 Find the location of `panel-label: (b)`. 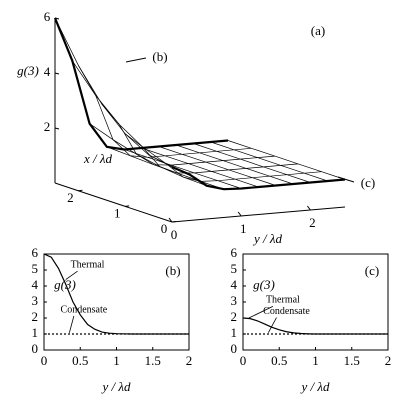

panel-label: (b) is located at coordinates (172, 270).